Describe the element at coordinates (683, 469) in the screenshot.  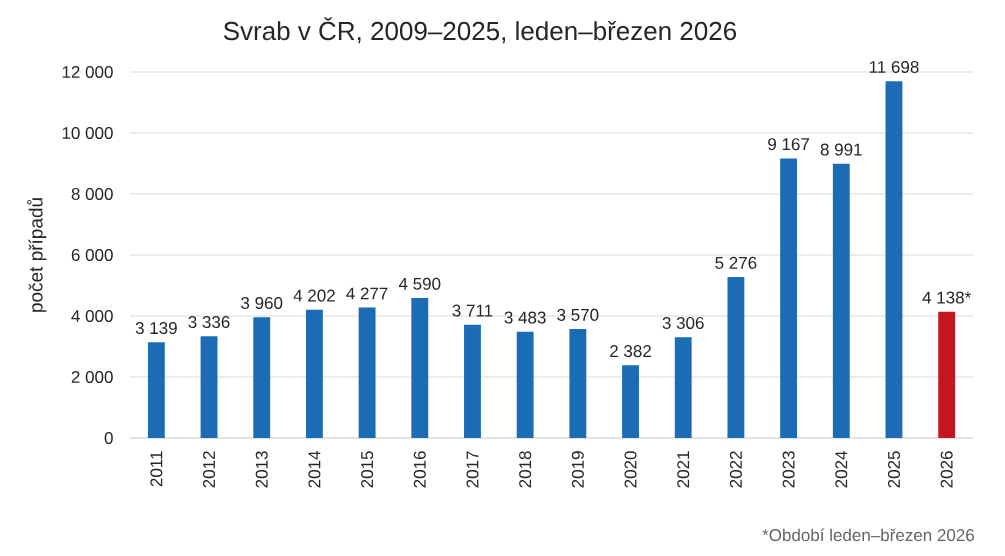
I see `x-tick-label: 2021` at that location.